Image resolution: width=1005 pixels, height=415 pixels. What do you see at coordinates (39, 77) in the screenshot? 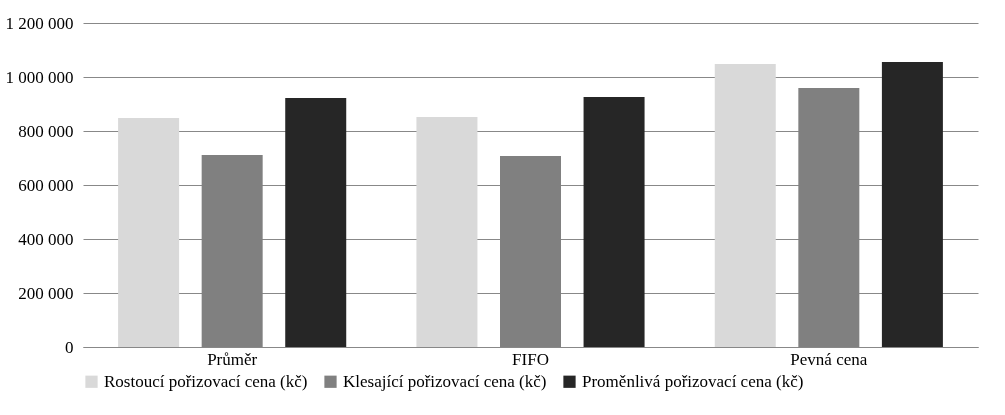
I see `y-tick-label: 1 000 000` at bounding box center [39, 77].